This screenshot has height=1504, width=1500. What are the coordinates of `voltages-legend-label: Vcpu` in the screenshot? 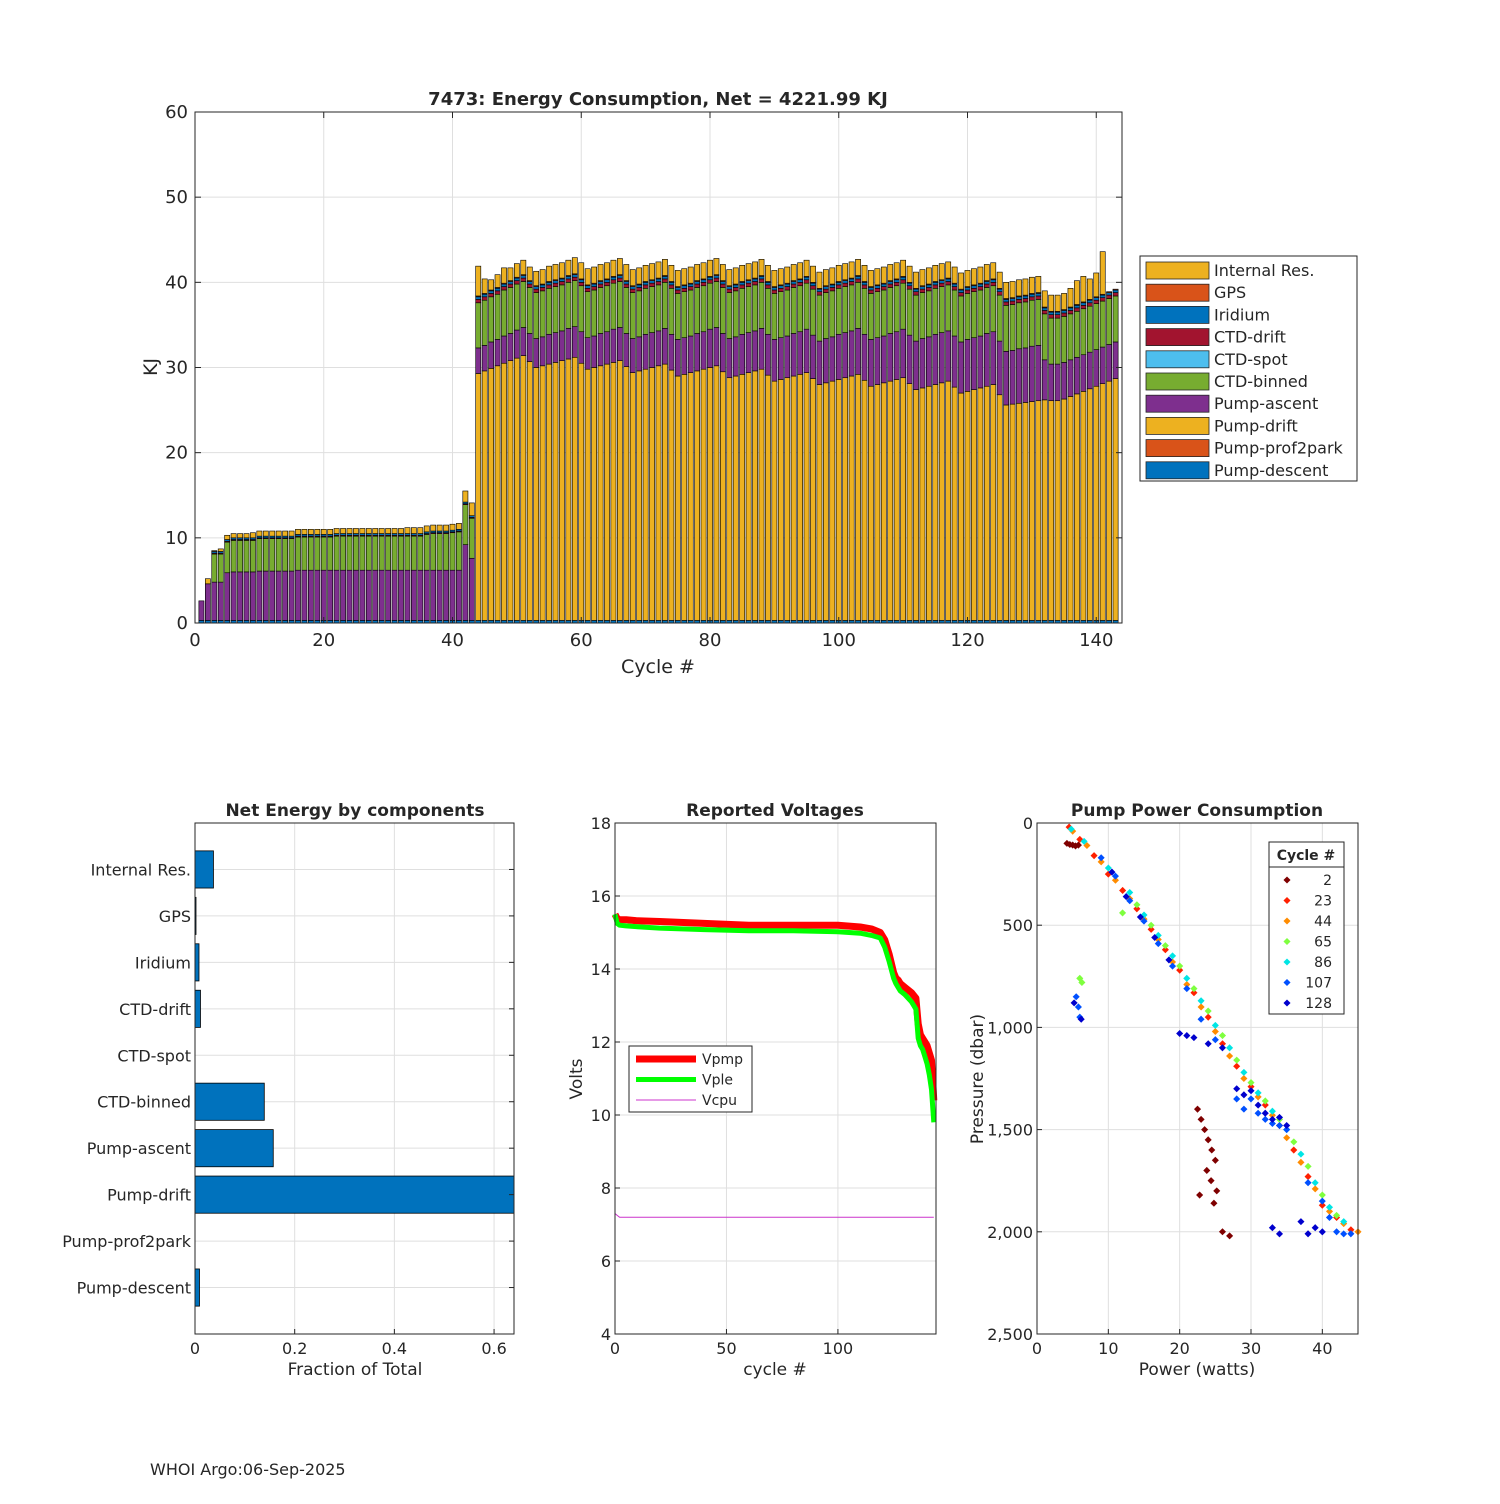 It's located at (719, 1101).